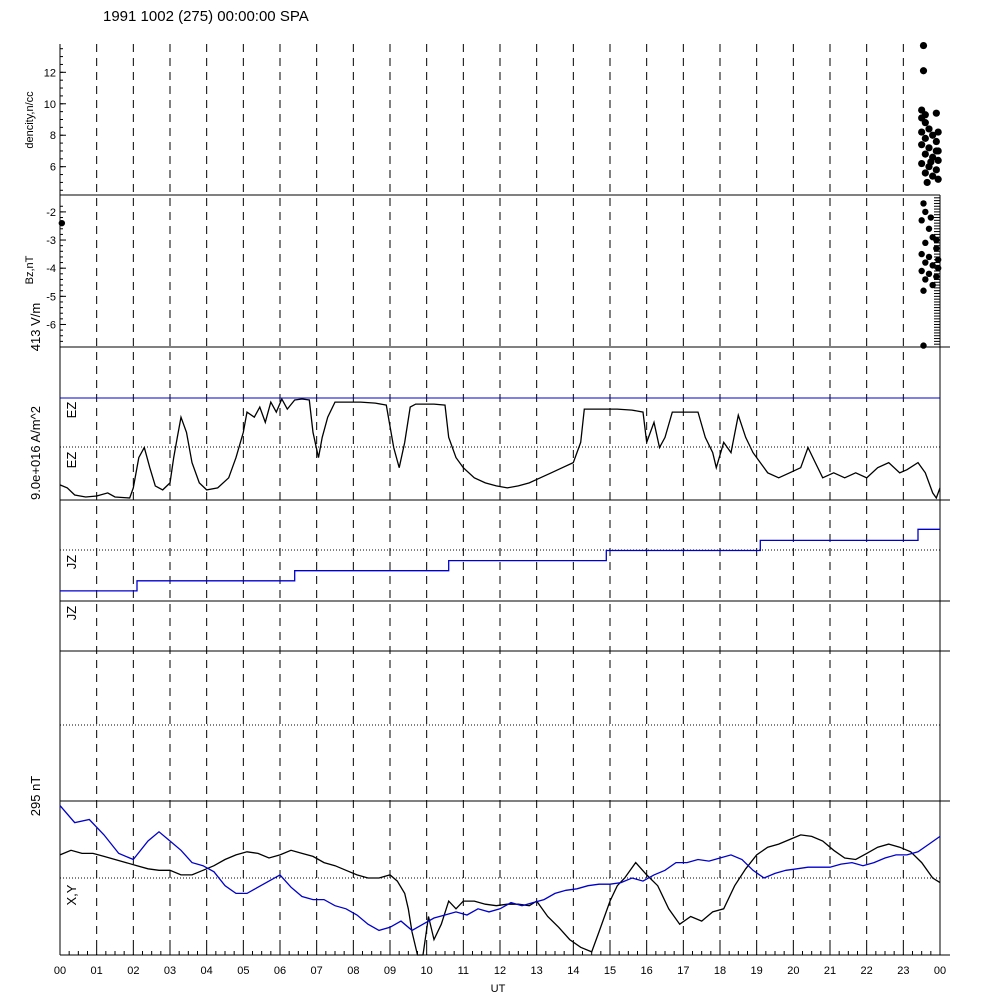 Image resolution: width=1000 pixels, height=1000 pixels. What do you see at coordinates (71, 613) in the screenshot?
I see `jz-label-bottom: JZ` at bounding box center [71, 613].